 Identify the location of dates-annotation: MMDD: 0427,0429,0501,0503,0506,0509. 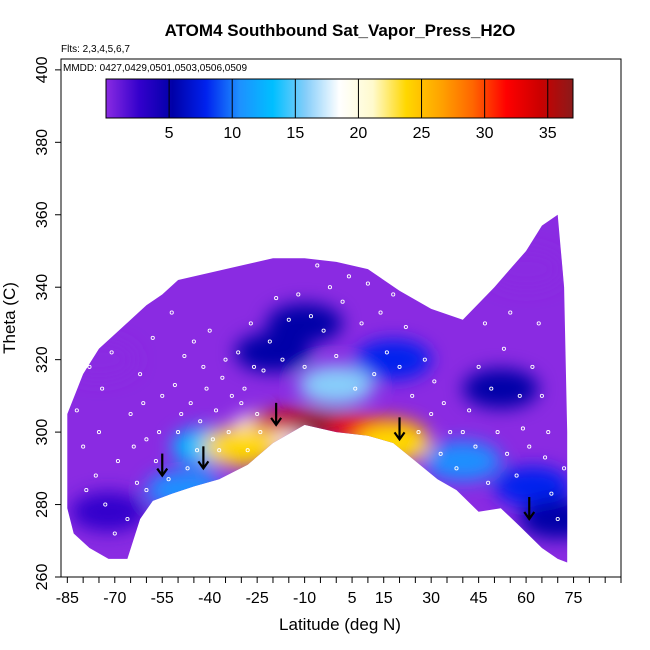
(155, 68).